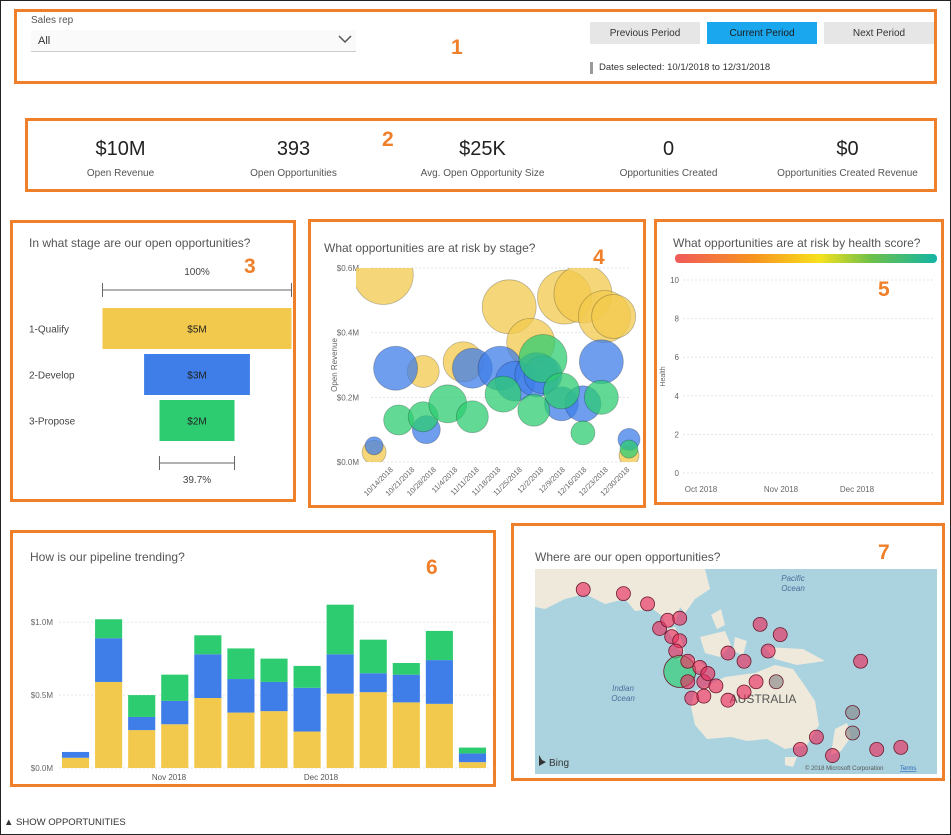  I want to click on panel-number-2: 2, so click(388, 139).